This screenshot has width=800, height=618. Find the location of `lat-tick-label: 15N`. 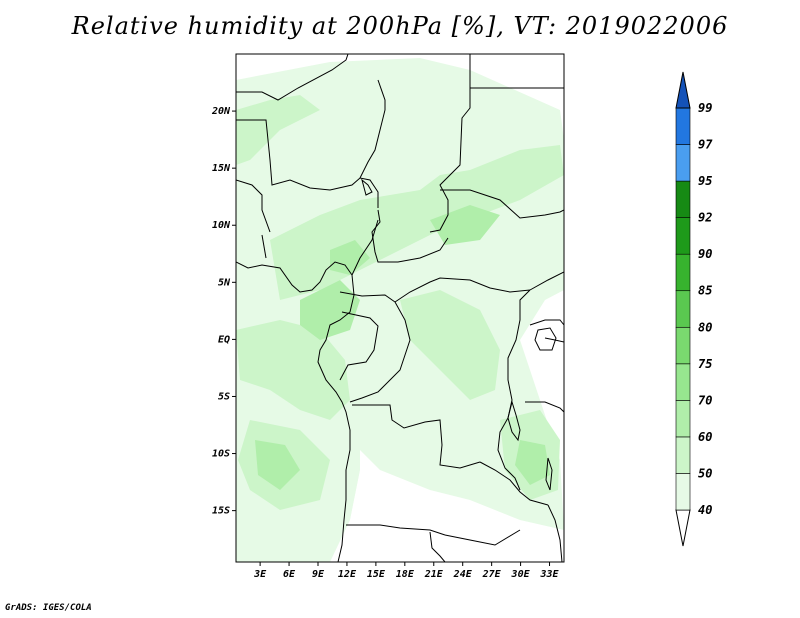

lat-tick-label: 15N is located at coordinates (221, 168).